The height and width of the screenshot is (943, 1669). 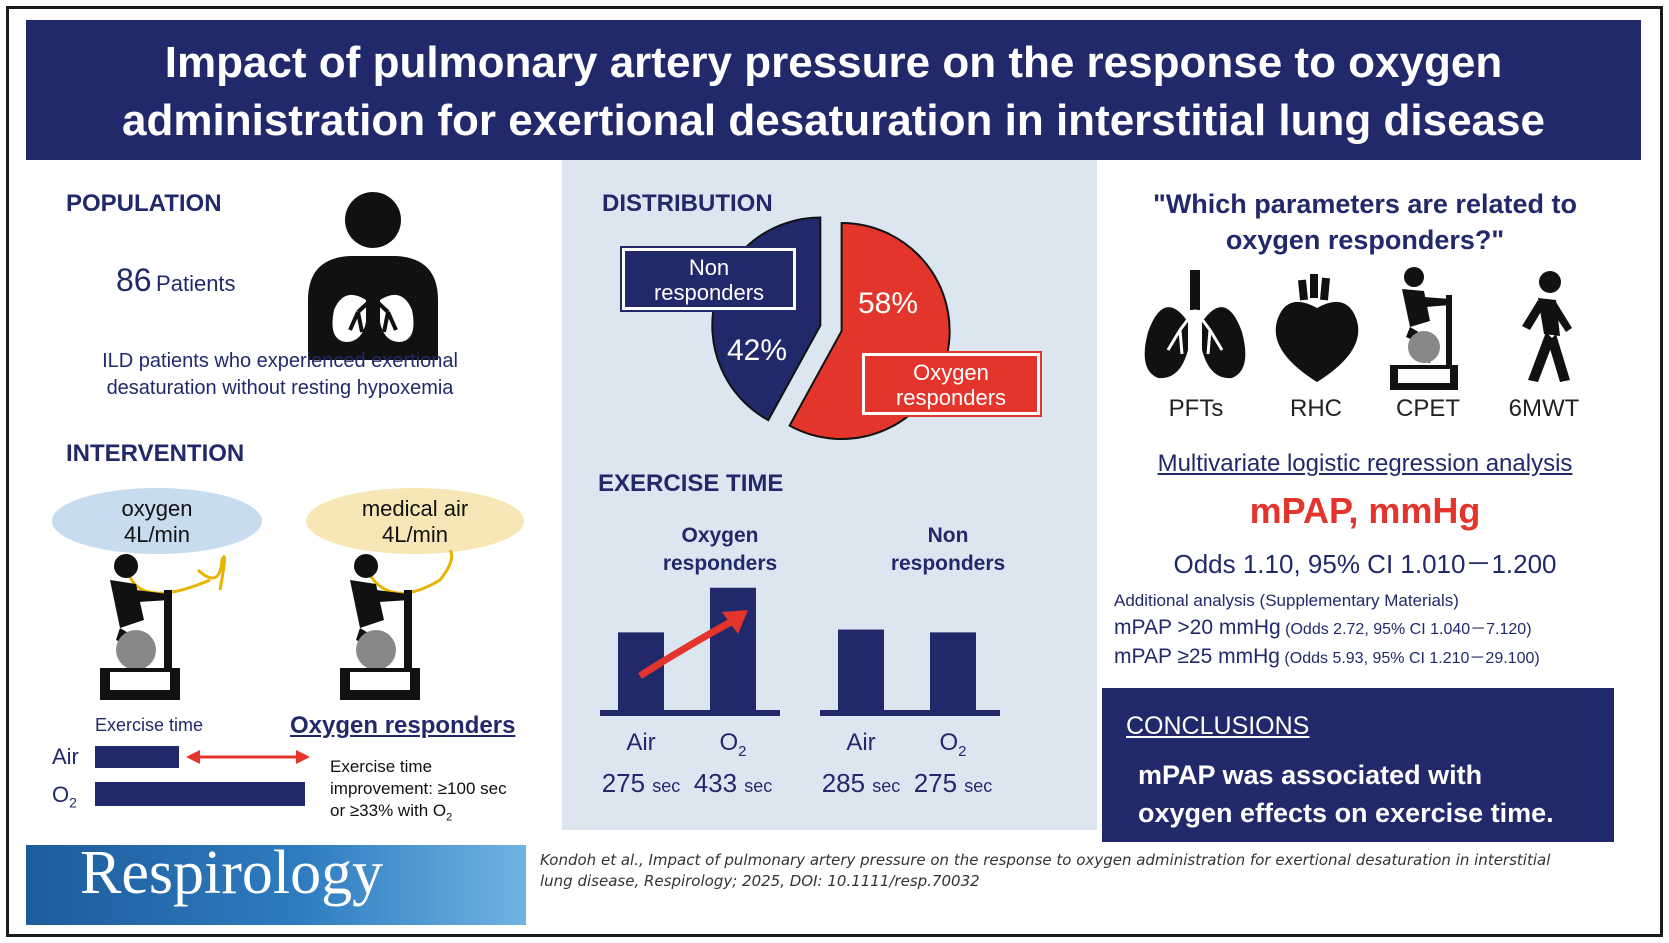 What do you see at coordinates (415, 534) in the screenshot?
I see `air-rate: 4L/min` at bounding box center [415, 534].